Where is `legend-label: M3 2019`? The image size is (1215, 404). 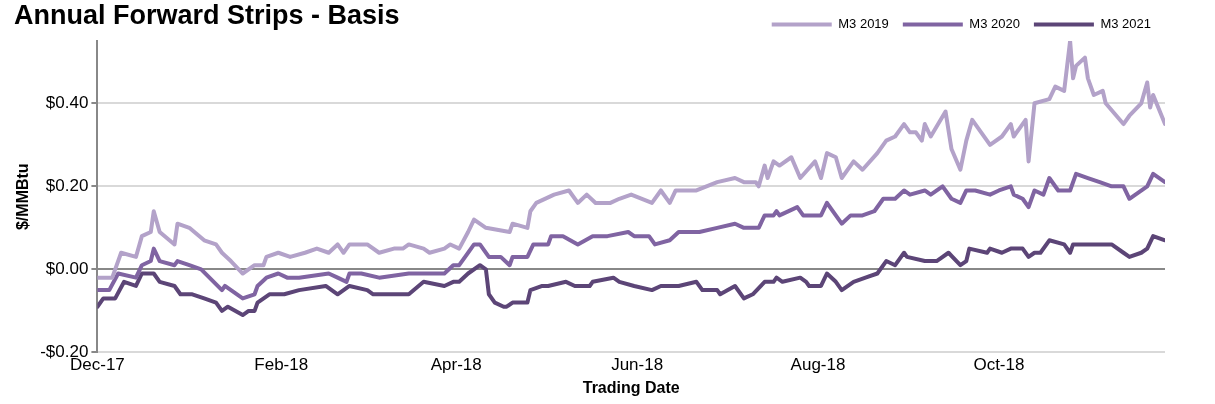 legend-label: M3 2019 is located at coordinates (863, 24).